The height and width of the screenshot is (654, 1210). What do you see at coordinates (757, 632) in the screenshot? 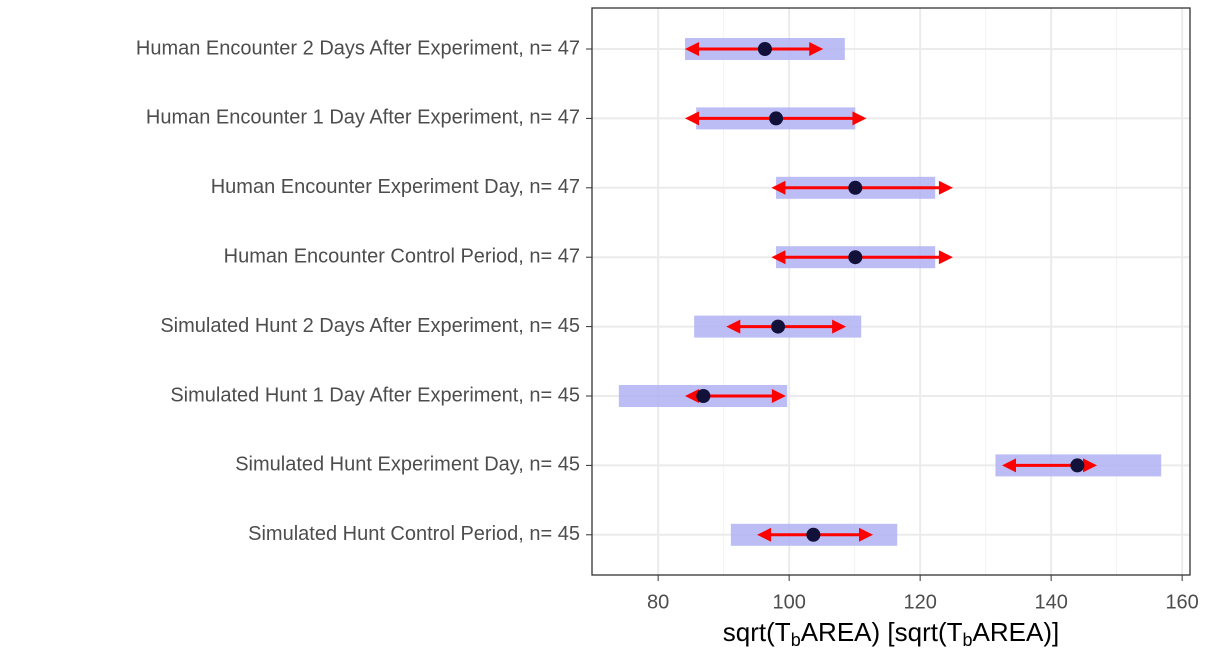
I see `x-axis-label-part: sqrt(T` at bounding box center [757, 632].